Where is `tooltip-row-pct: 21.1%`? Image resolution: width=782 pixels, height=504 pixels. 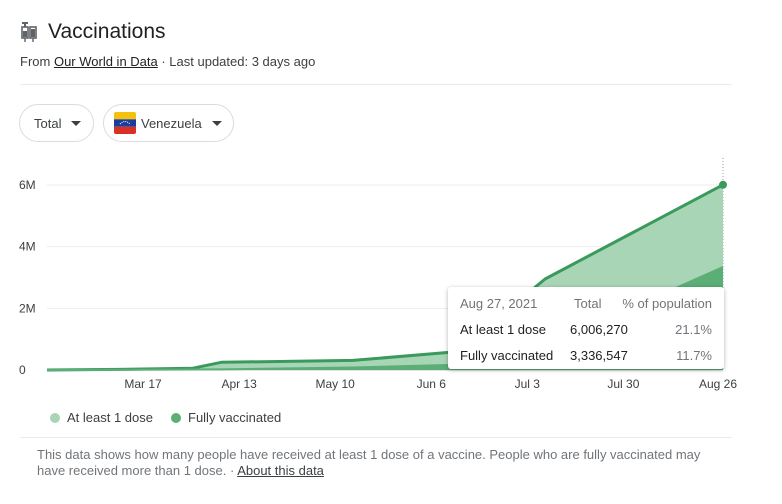 tooltip-row-pct: 21.1% is located at coordinates (693, 329).